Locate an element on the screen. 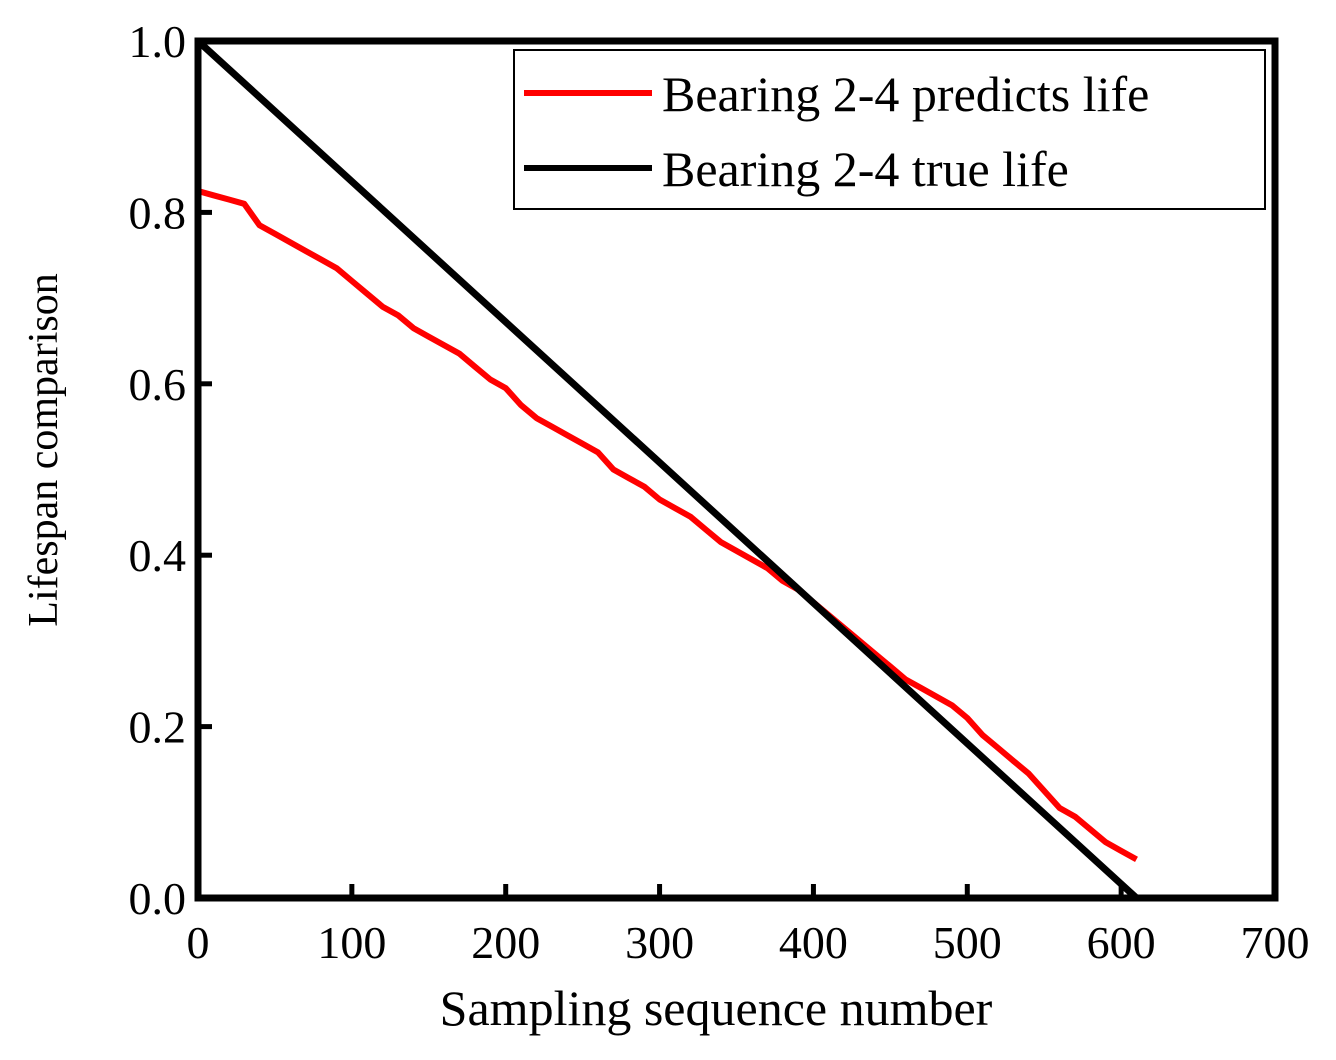  y-tick-label: 0.4 is located at coordinates (158, 555).